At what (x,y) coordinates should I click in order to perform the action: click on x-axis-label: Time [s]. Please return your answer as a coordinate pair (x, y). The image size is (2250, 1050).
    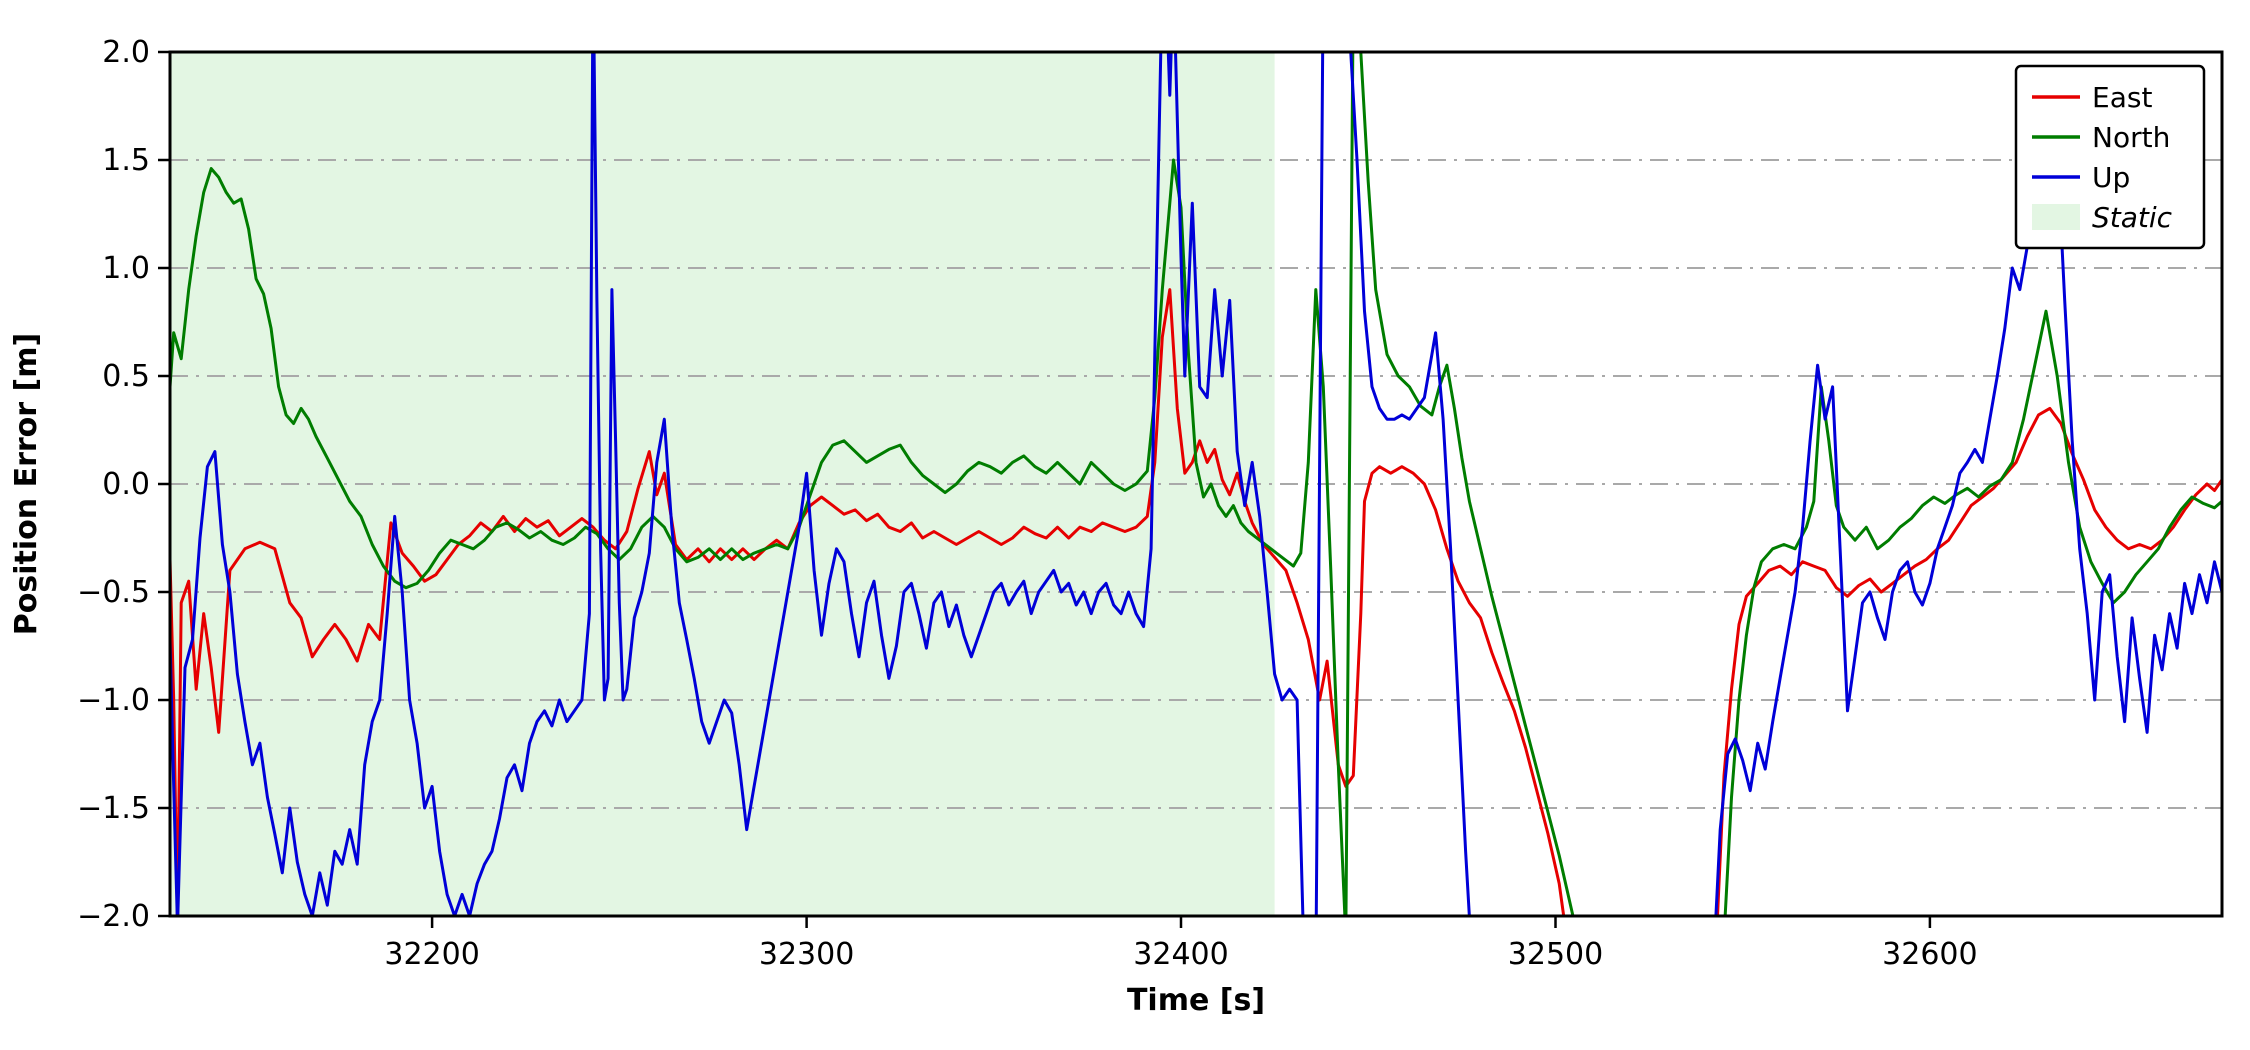
    Looking at the image, I should click on (1196, 1000).